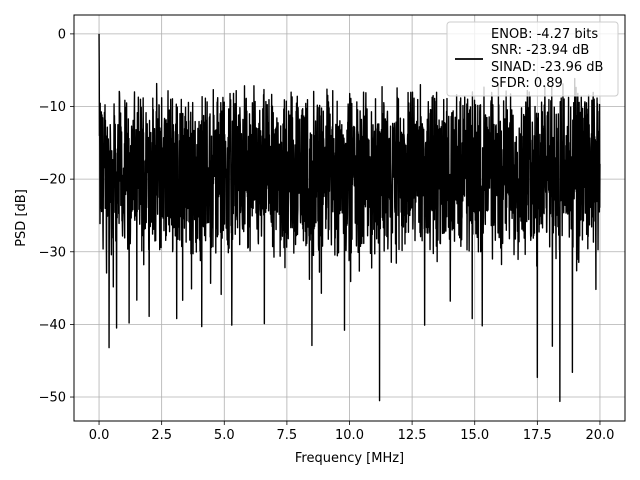 The image size is (640, 480). I want to click on x-tick-label: 17.5, so click(537, 435).